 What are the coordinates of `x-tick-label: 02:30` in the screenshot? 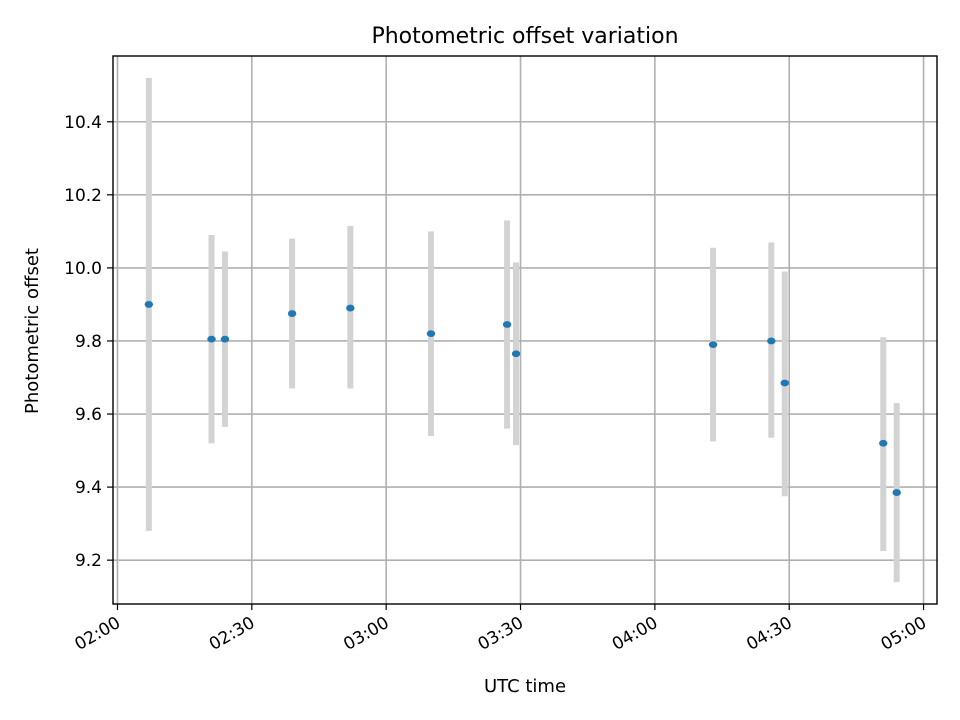 It's located at (232, 634).